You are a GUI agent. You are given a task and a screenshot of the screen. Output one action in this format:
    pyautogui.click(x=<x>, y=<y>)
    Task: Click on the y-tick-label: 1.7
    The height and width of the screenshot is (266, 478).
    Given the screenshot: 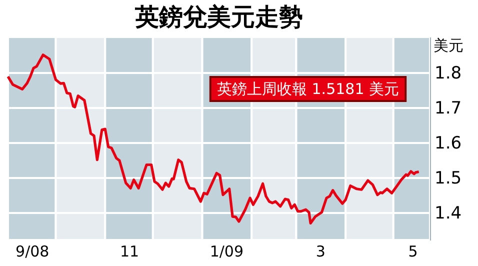 What is the action you would take?
    pyautogui.click(x=448, y=108)
    